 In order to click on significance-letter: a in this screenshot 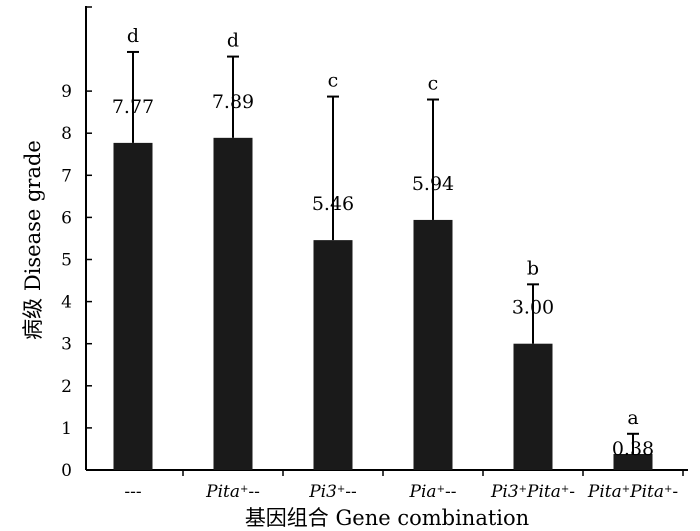, I will do `click(632, 418)`.